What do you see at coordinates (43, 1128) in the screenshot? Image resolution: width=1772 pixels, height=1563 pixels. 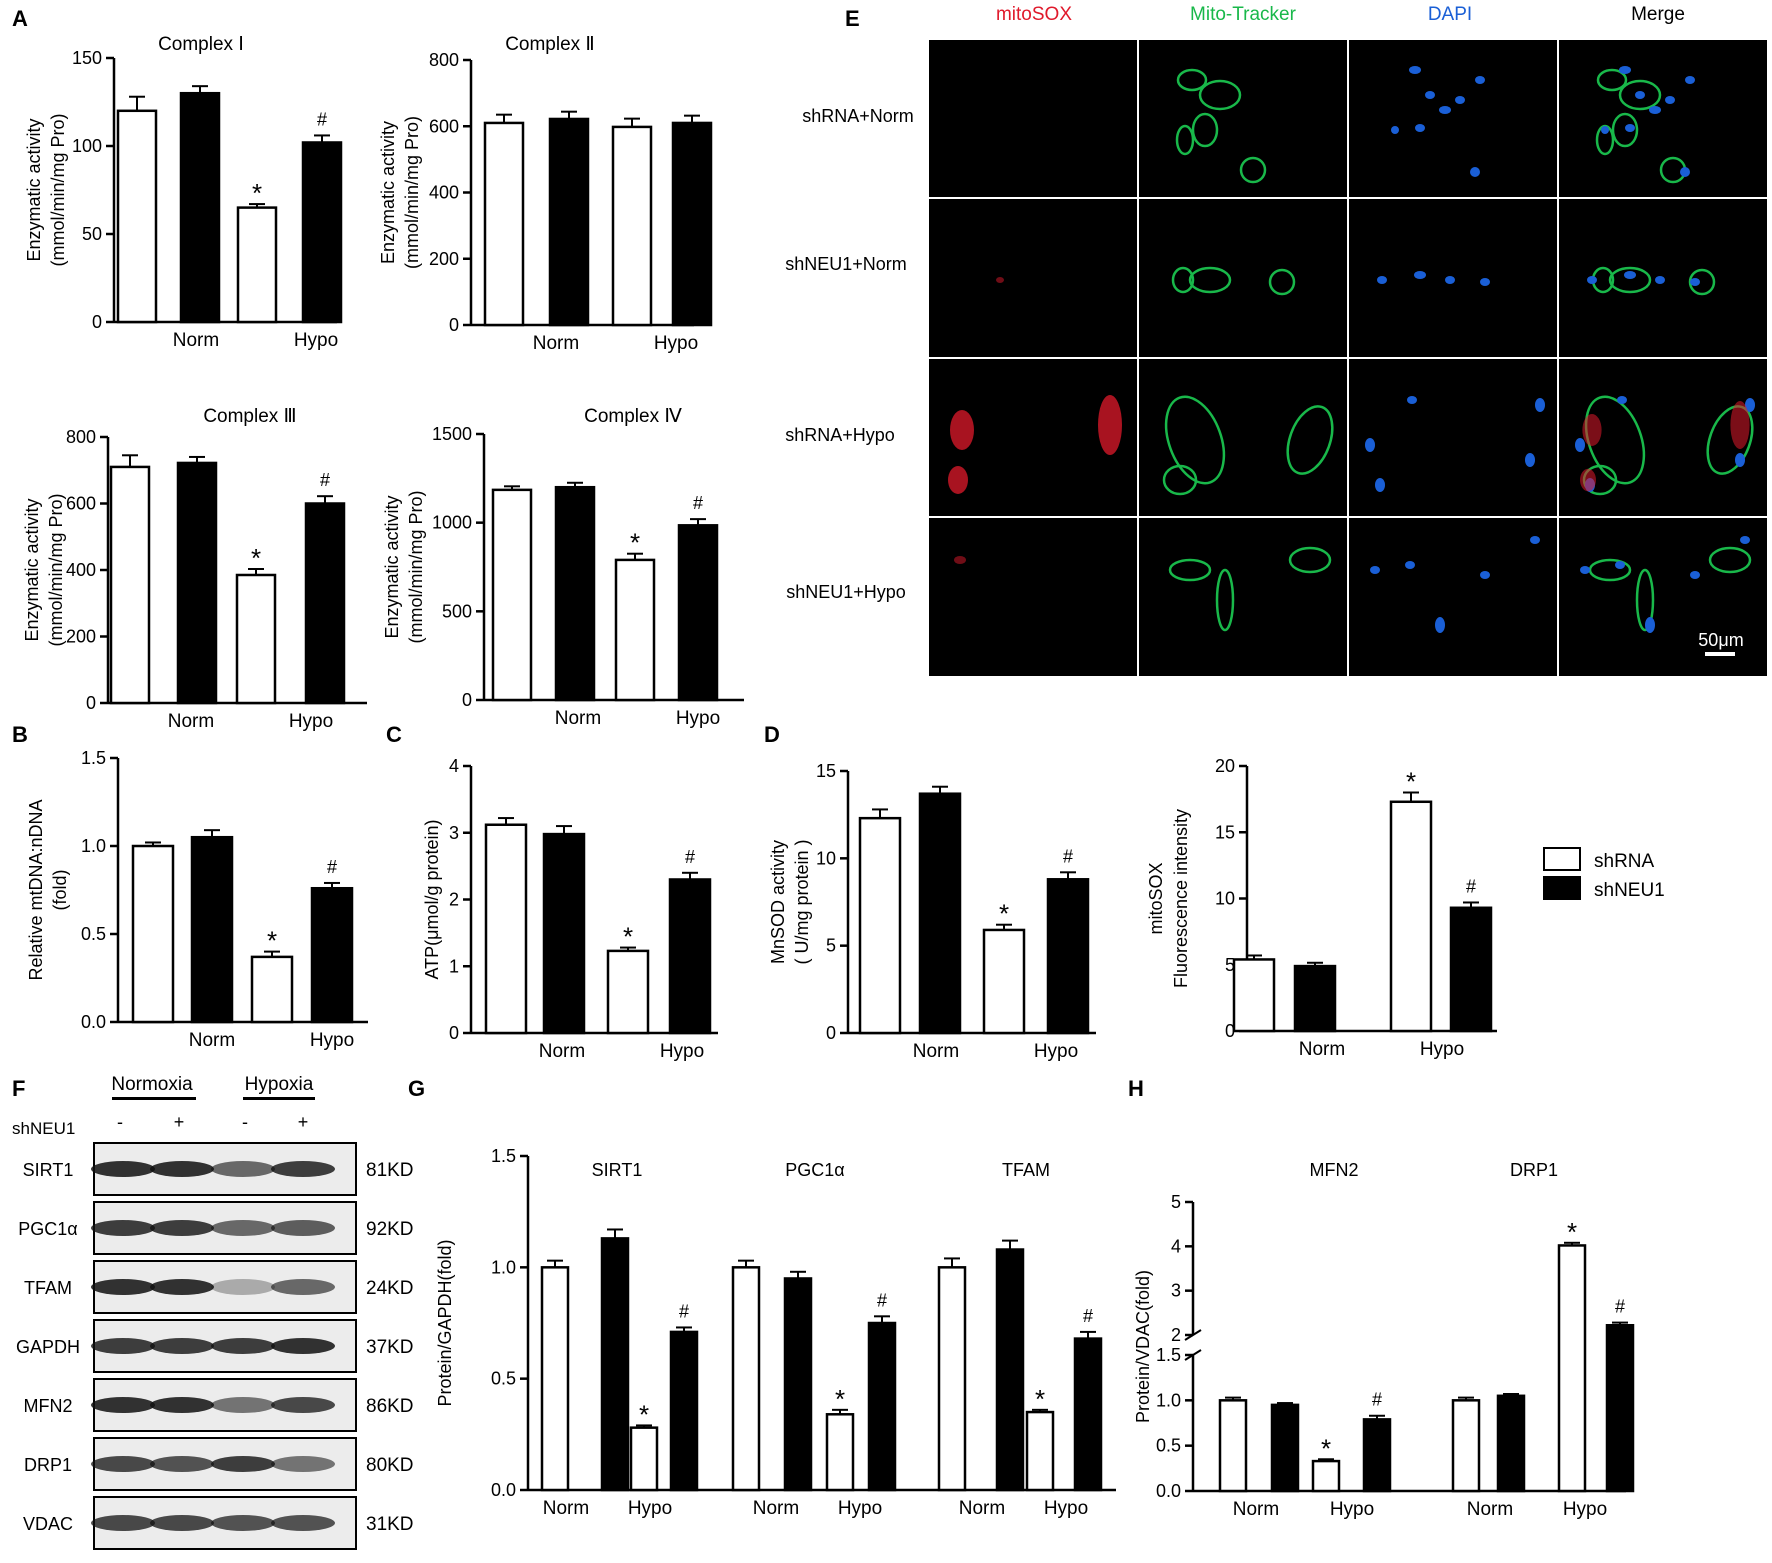 I see `wb-treatment-label: shNEU1` at bounding box center [43, 1128].